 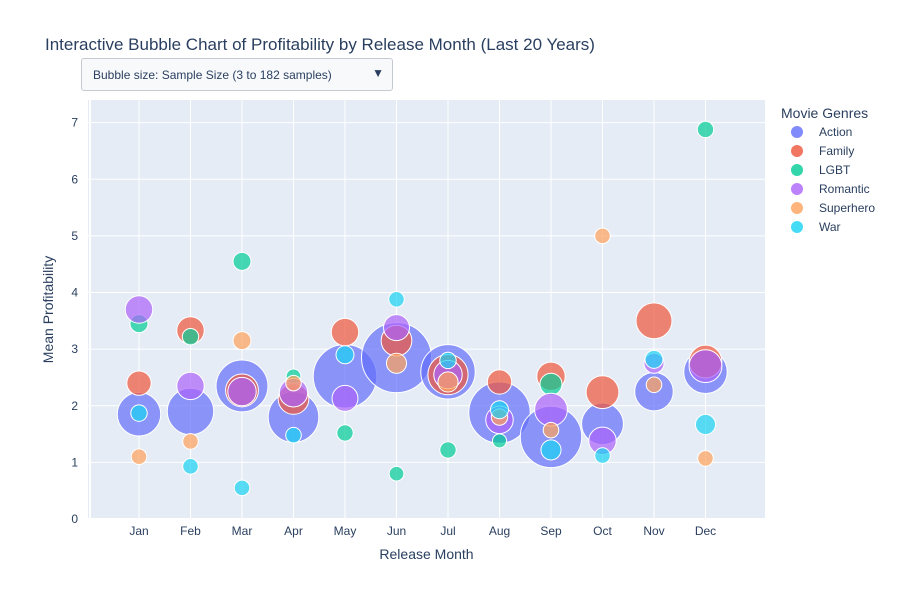 What do you see at coordinates (190, 531) in the screenshot?
I see `x-tick-label: Feb` at bounding box center [190, 531].